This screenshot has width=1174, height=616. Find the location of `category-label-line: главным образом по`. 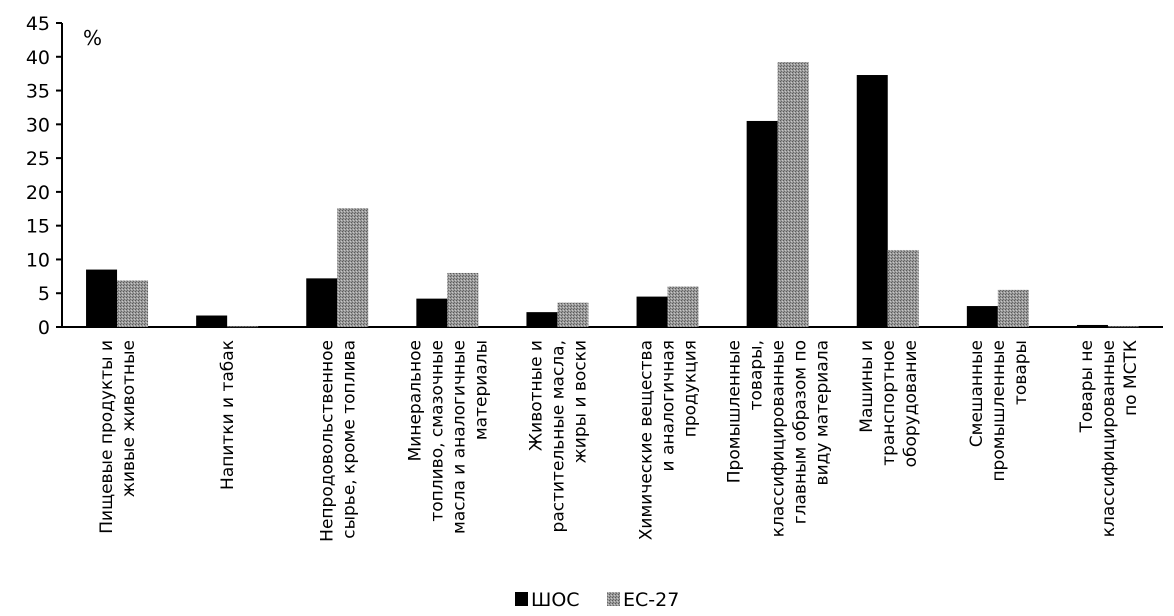

category-label-line: главным образом по is located at coordinates (801, 432).